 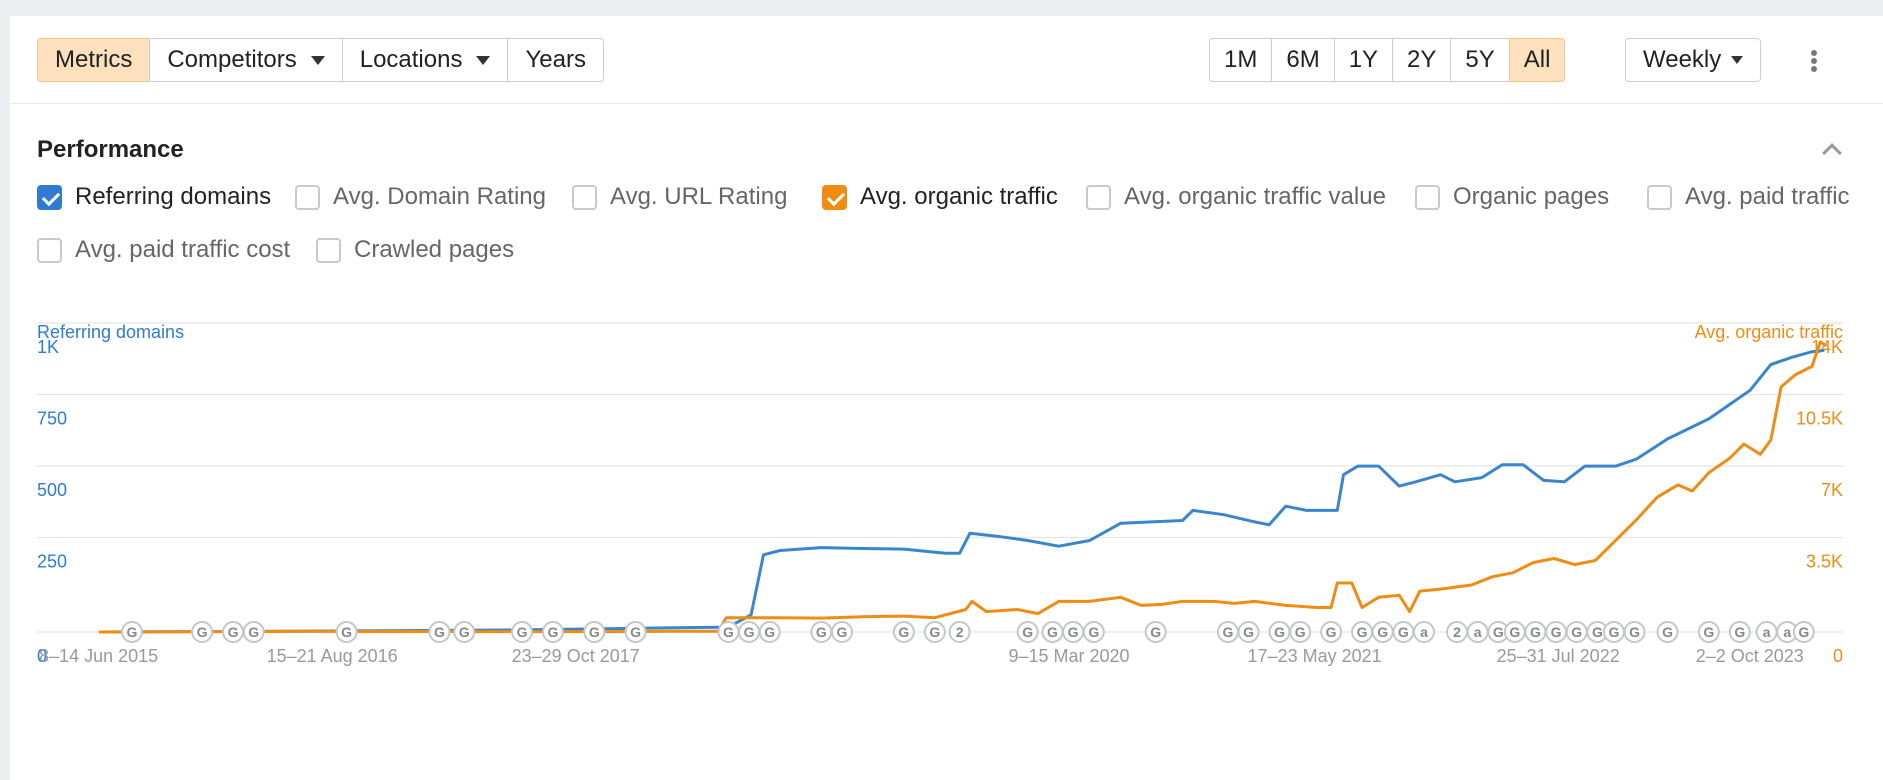 I want to click on section-title: Performance, so click(x=110, y=149).